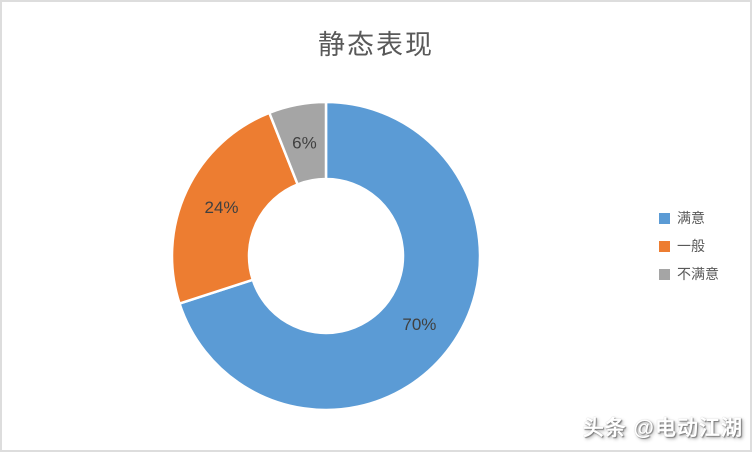 This screenshot has height=452, width=752. I want to click on slice-data-label: 6%, so click(304, 143).